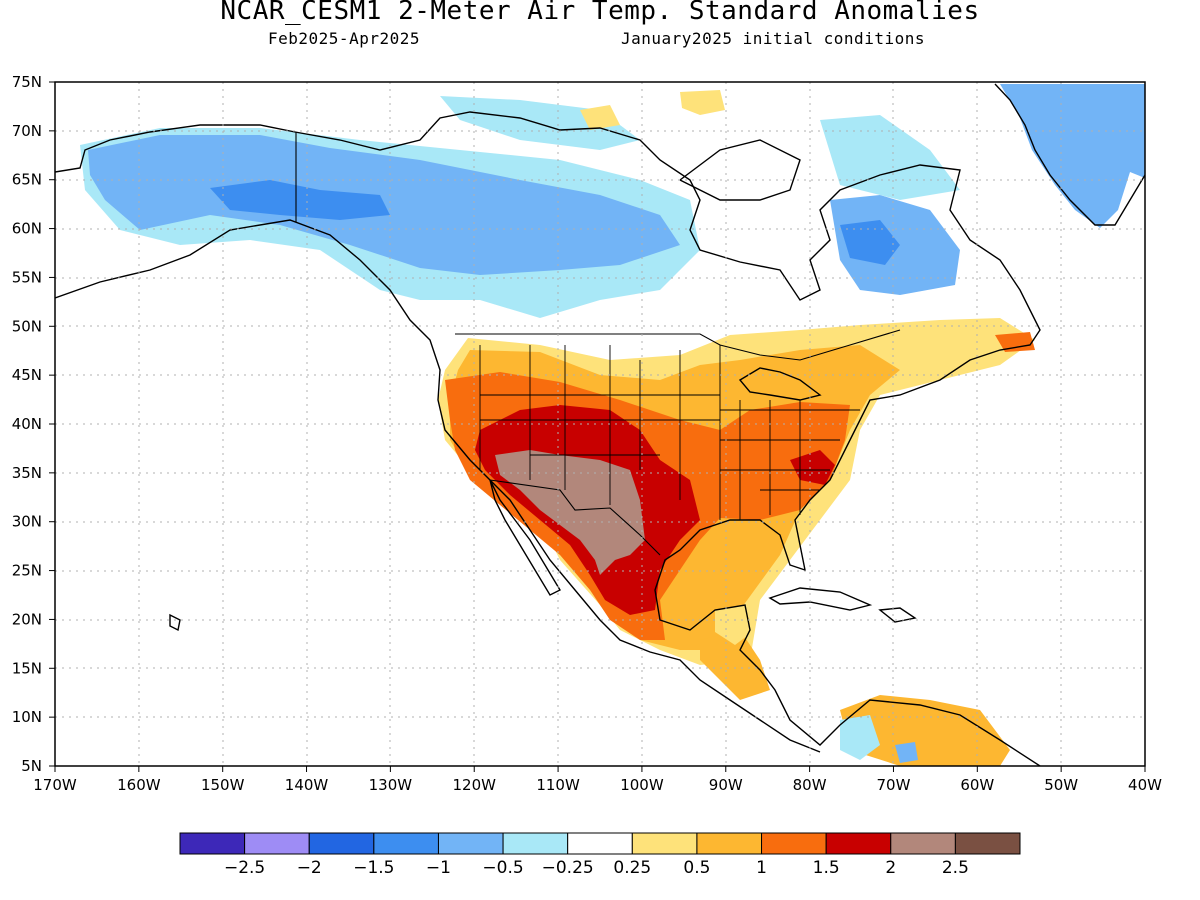 The height and width of the screenshot is (900, 1200). I want to click on lat-label: 70N, so click(27, 131).